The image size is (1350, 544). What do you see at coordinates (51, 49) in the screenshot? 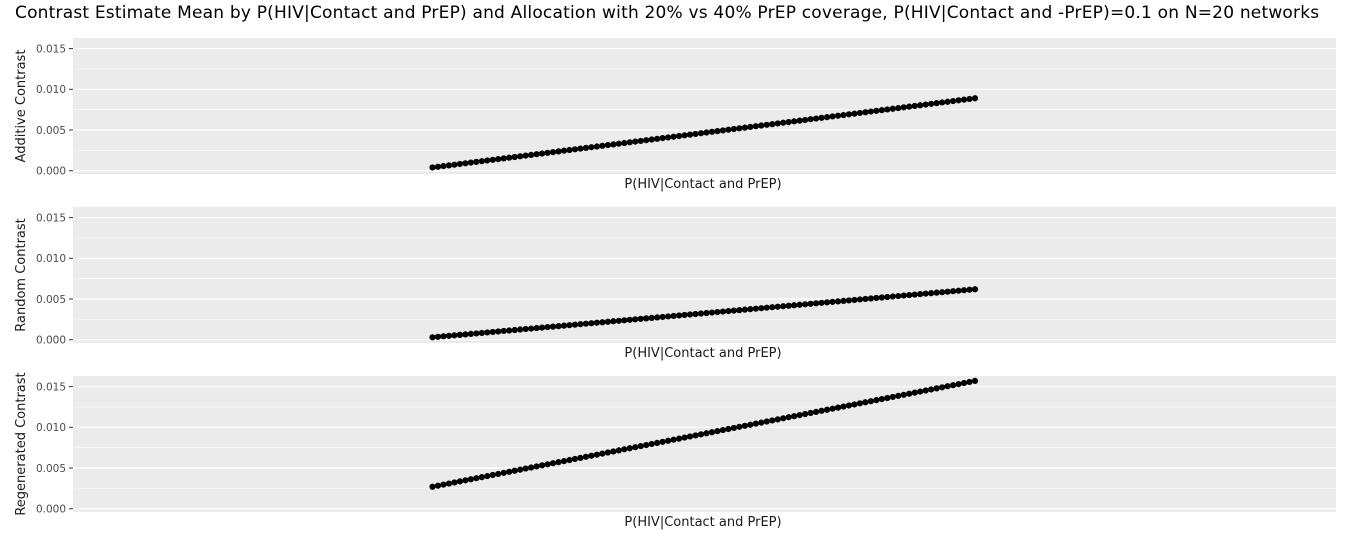
I see `y-tick-label: 0.015` at bounding box center [51, 49].